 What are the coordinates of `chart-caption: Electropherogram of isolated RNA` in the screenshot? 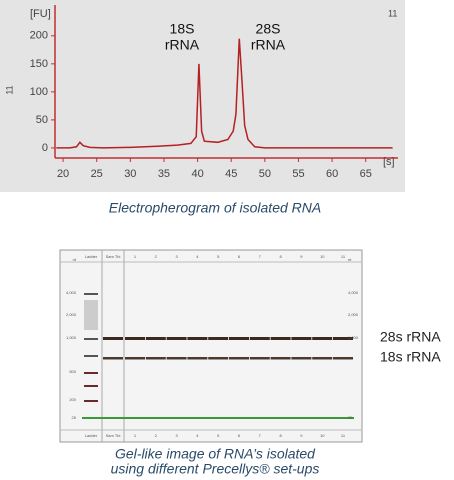 It's located at (215, 208).